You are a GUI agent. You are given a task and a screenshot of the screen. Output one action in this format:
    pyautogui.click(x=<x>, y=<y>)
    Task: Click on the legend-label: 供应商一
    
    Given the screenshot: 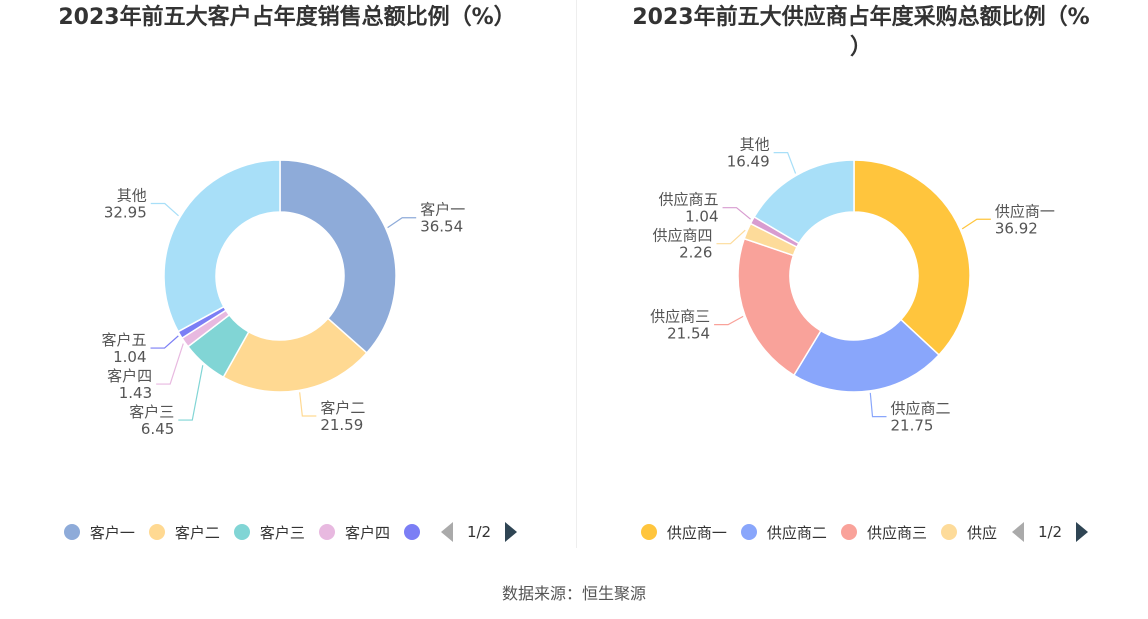 What is the action you would take?
    pyautogui.click(x=696, y=532)
    